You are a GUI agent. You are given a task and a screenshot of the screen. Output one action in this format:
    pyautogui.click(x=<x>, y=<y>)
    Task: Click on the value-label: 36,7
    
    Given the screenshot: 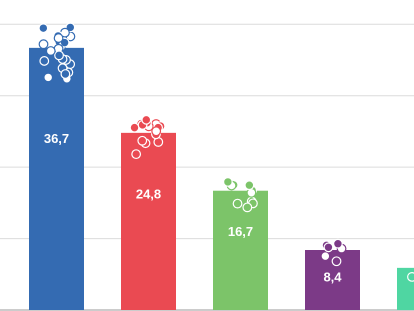 What is the action you would take?
    pyautogui.click(x=56, y=138)
    